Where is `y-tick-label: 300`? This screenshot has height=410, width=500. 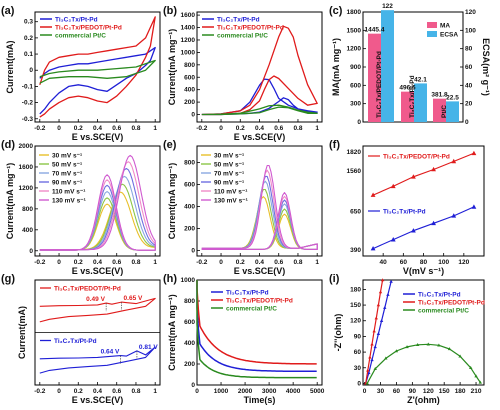 y-tick-label: 300 is located at coordinates (355, 104).